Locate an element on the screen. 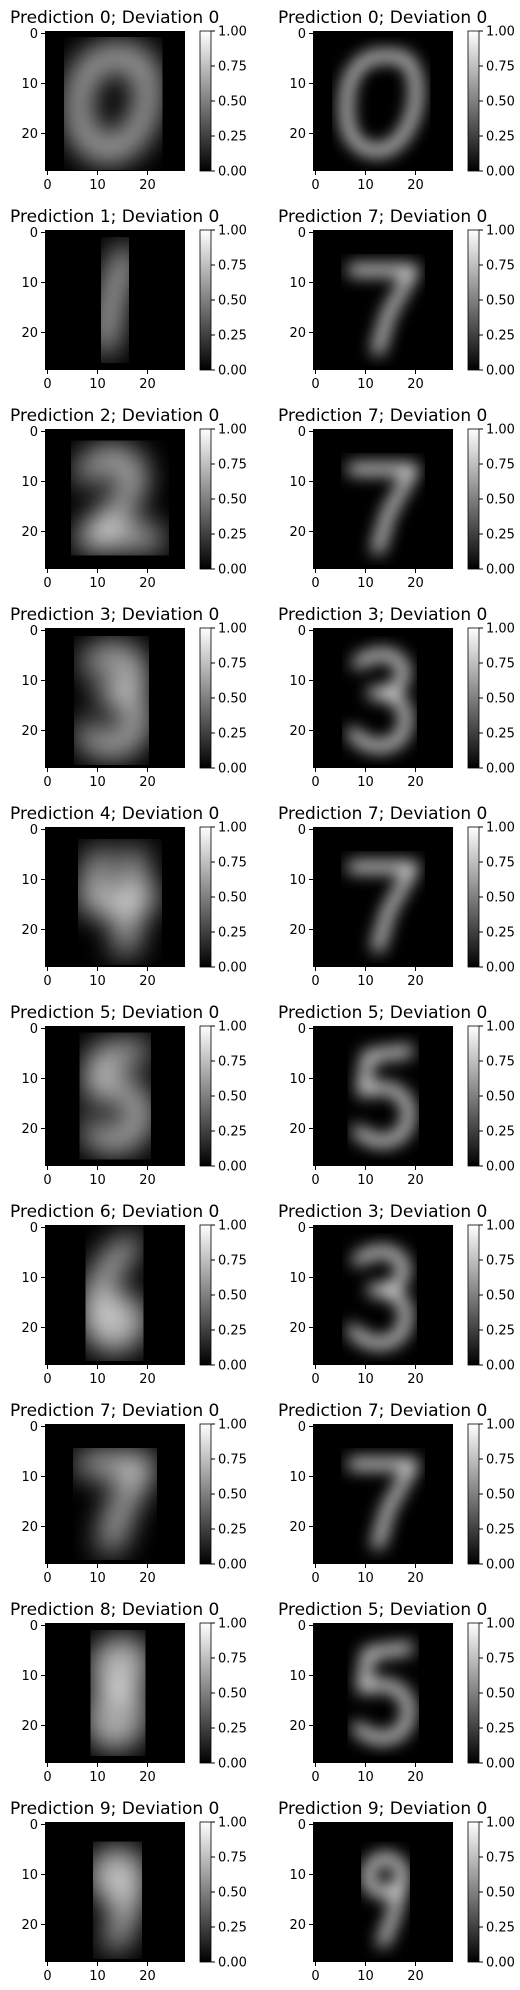  colorbar-5-right is located at coordinates (473, 1096).